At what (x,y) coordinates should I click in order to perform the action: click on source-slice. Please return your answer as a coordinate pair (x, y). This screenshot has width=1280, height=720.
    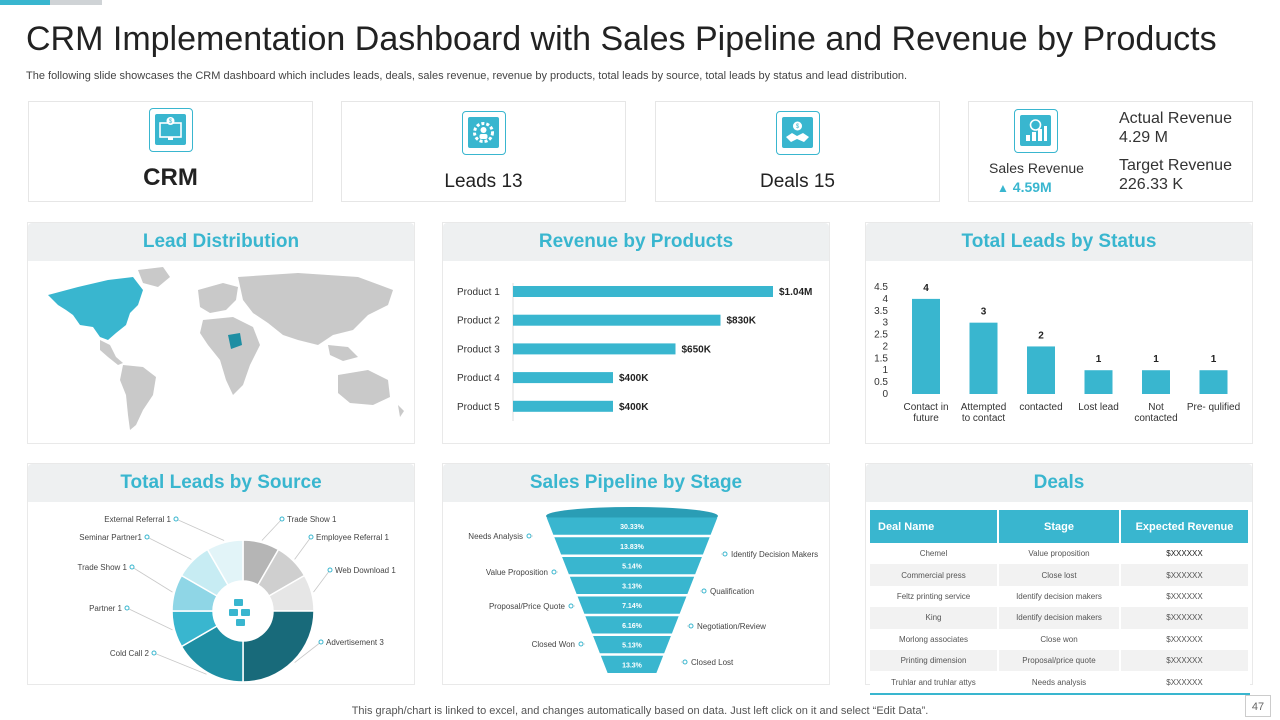
    Looking at the image, I should click on (278, 646).